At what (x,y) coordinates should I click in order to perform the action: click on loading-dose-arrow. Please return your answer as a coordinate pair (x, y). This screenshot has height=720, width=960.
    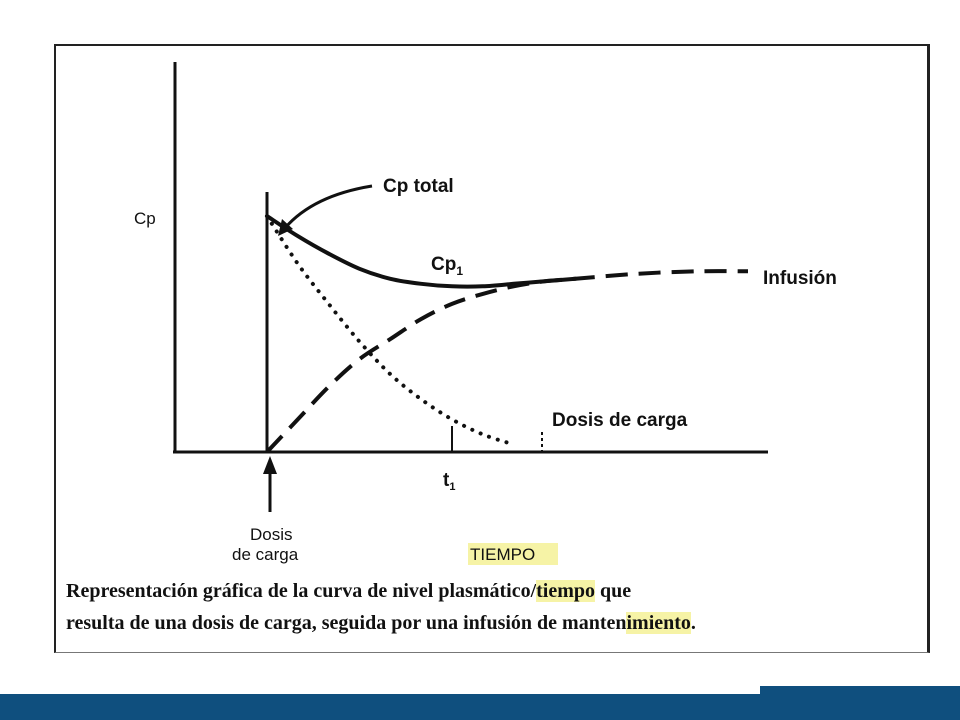
    Looking at the image, I should click on (270, 484).